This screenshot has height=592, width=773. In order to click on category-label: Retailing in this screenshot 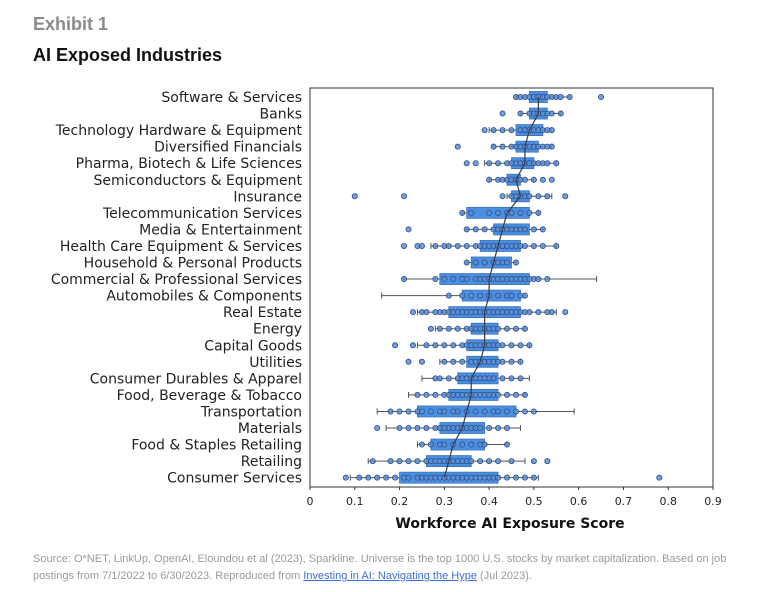, I will do `click(271, 462)`.